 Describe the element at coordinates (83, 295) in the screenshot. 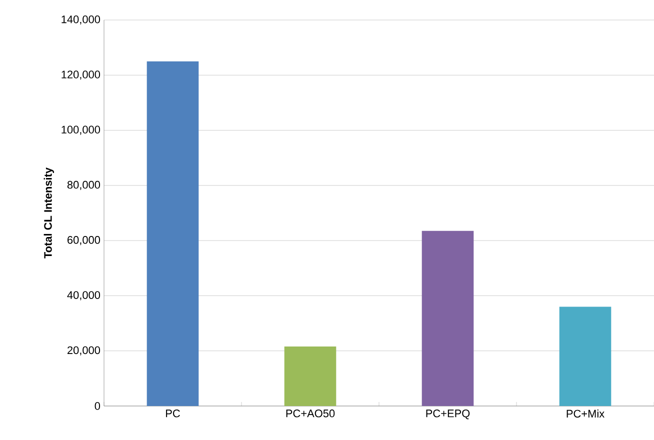

I see `y-tick-label: 40,000` at that location.